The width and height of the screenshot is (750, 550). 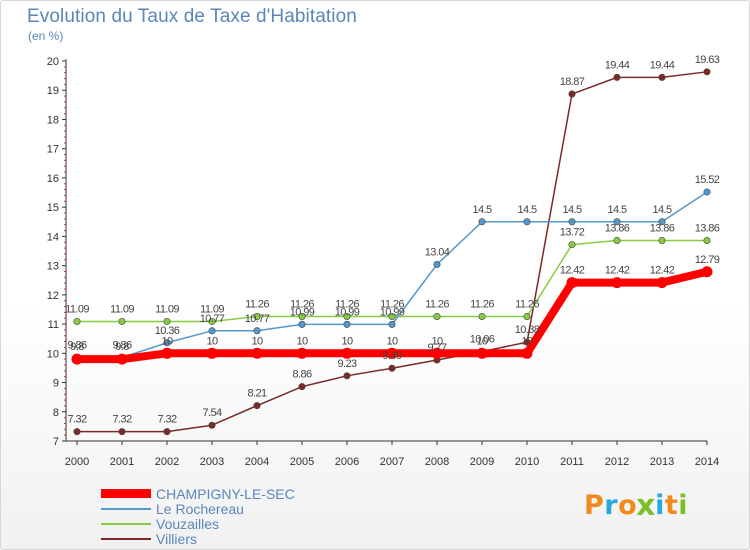 What do you see at coordinates (53, 179) in the screenshot?
I see `y-tick-label: 16` at bounding box center [53, 179].